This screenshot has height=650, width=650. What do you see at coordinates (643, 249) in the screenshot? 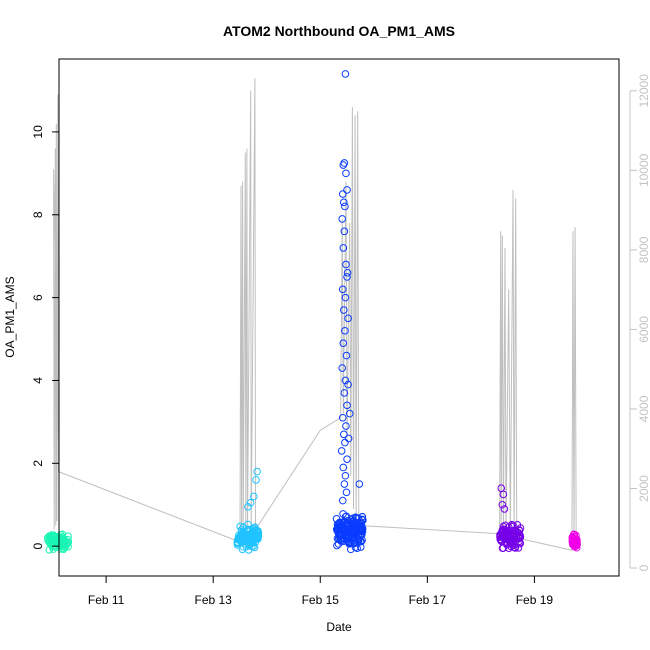
I see `y2-tick-label: 8000` at bounding box center [643, 249].